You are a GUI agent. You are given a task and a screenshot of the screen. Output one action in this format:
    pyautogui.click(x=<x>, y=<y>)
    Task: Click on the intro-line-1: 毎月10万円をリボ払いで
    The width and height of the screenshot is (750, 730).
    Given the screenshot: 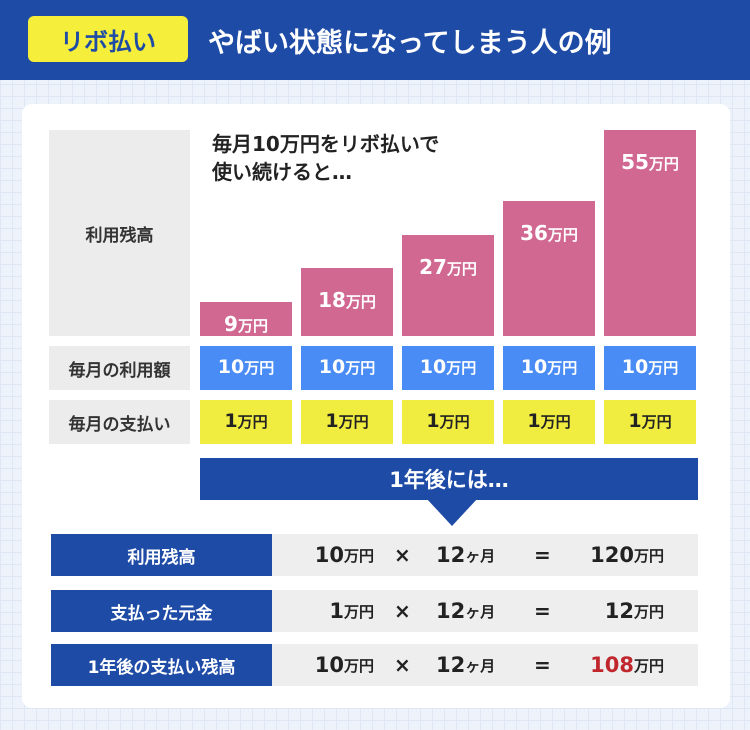 What is the action you would take?
    pyautogui.click(x=326, y=144)
    